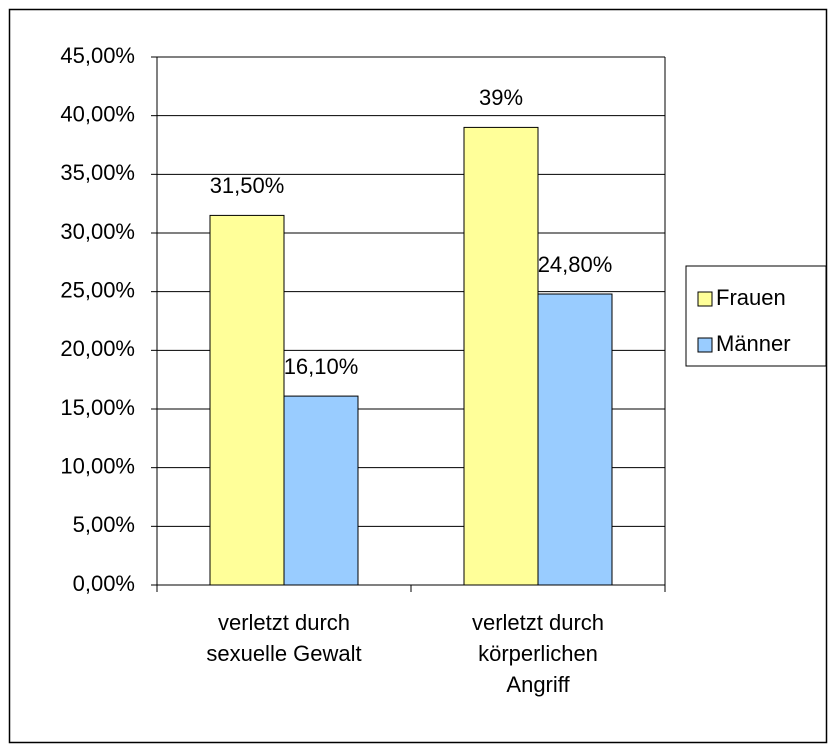 The width and height of the screenshot is (829, 745). Describe the element at coordinates (97, 465) in the screenshot. I see `y-tick-label: 10,00%` at that location.